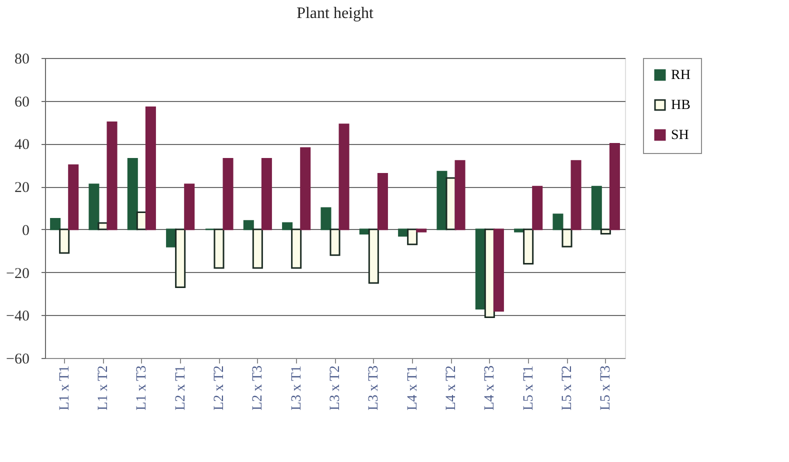 The width and height of the screenshot is (789, 462). I want to click on x-tick-label: L5 x T2, so click(567, 388).